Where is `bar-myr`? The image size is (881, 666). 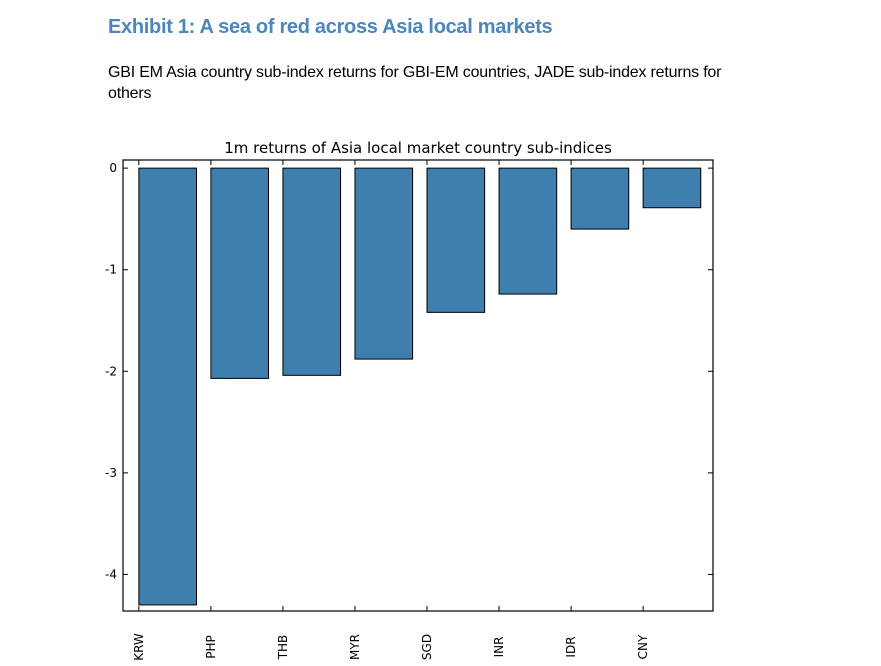
bar-myr is located at coordinates (384, 263).